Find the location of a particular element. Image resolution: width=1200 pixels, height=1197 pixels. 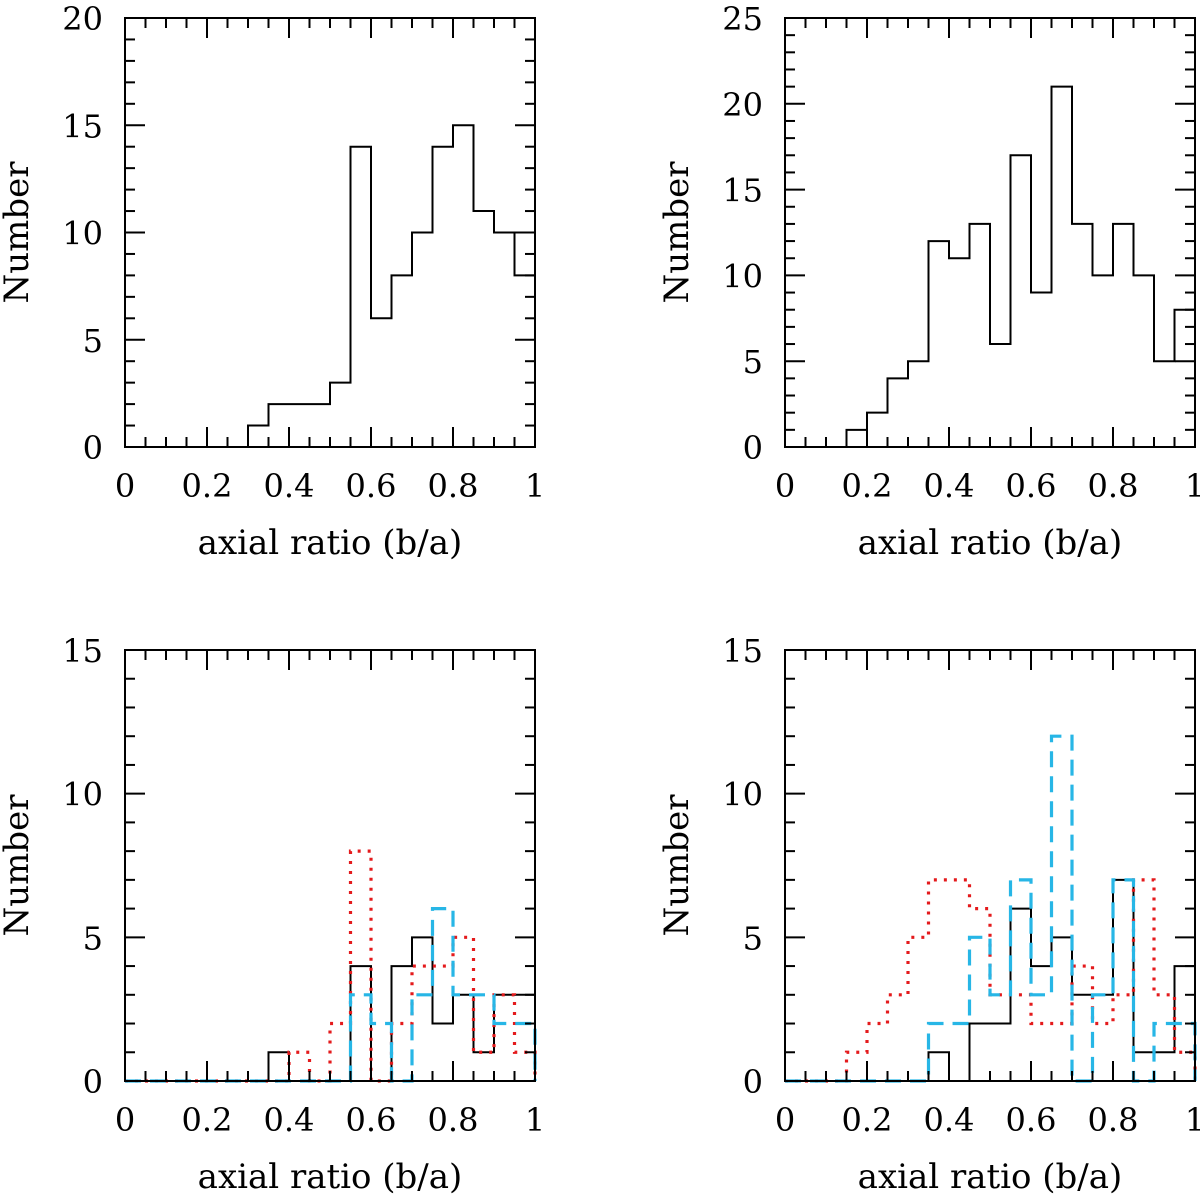

series-dashed-bottom-left is located at coordinates (331, 995).